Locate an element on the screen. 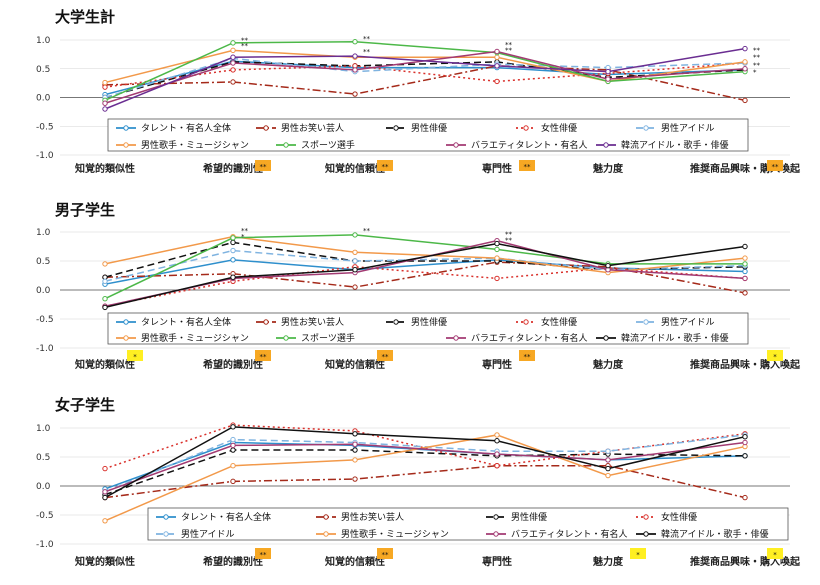 This screenshot has height=585, width=820. y-tick-label: 1.0 is located at coordinates (43, 429).